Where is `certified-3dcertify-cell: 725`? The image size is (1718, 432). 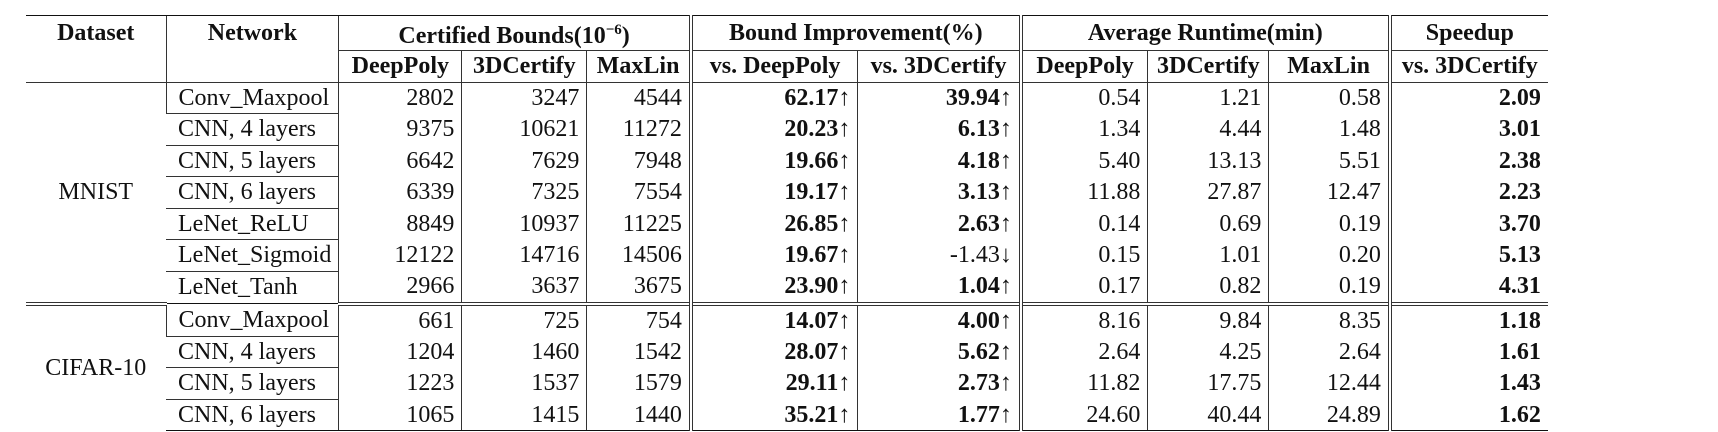 certified-3dcertify-cell: 725 is located at coordinates (524, 318).